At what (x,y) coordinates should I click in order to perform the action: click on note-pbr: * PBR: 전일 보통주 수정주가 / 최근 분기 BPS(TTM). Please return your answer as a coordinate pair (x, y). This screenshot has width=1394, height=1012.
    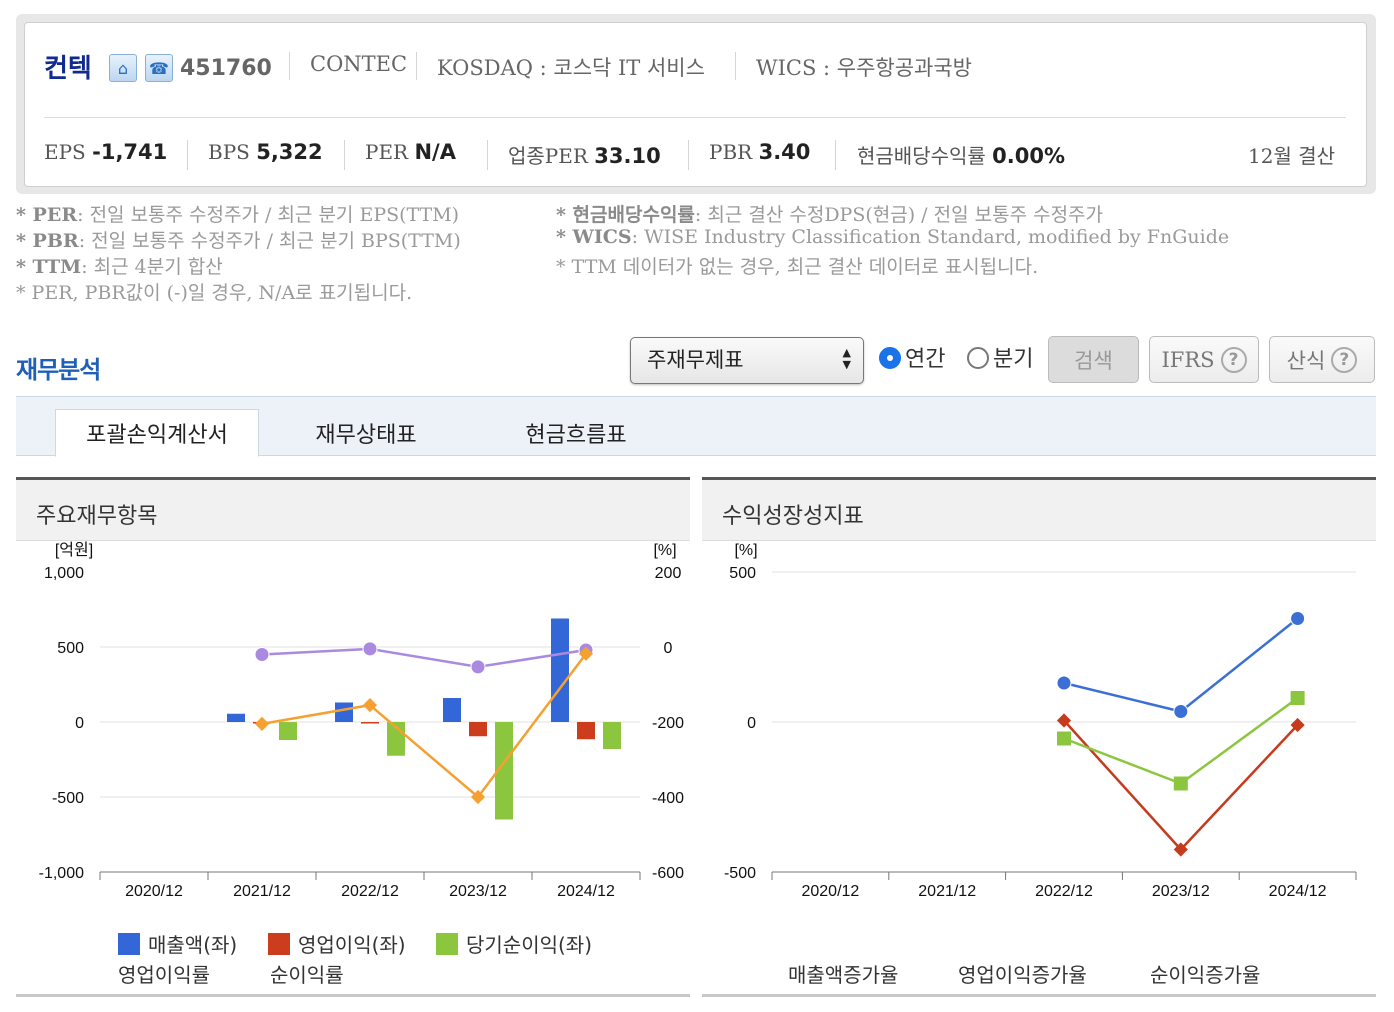
    Looking at the image, I should click on (238, 241).